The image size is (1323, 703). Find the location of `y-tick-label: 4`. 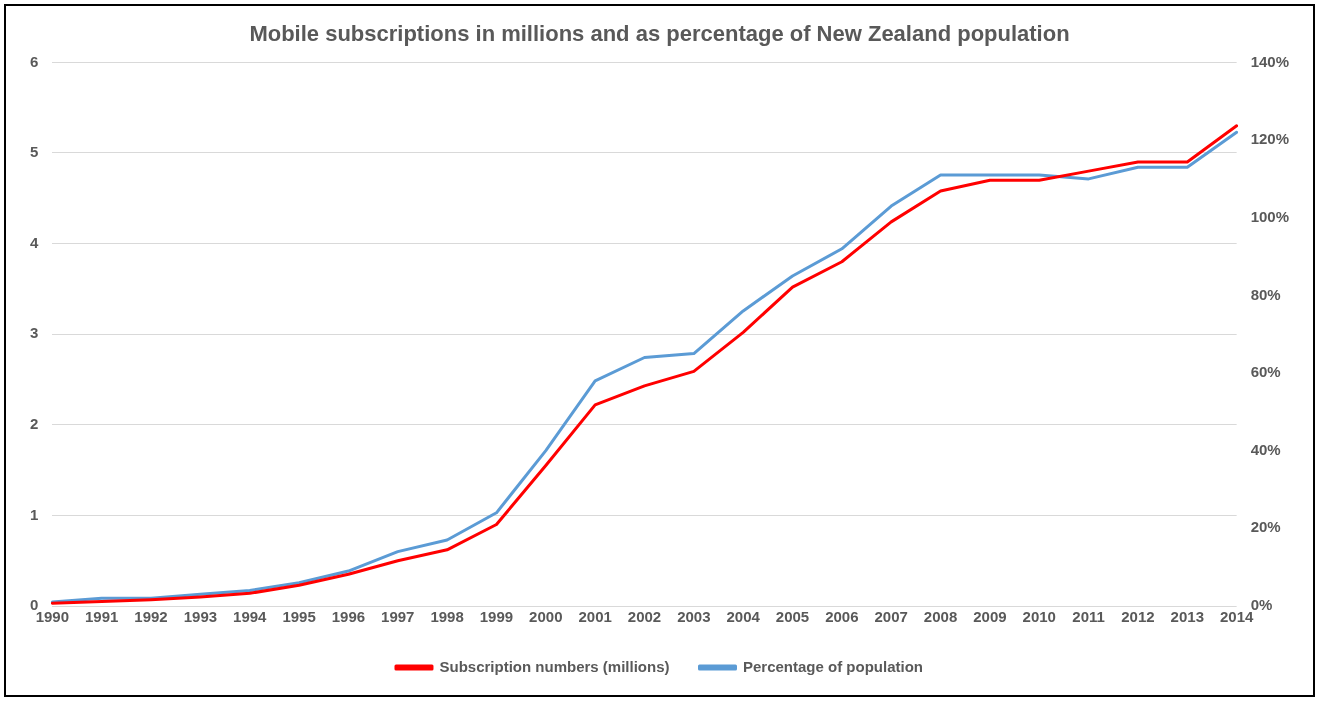

y-tick-label: 4 is located at coordinates (34, 242).